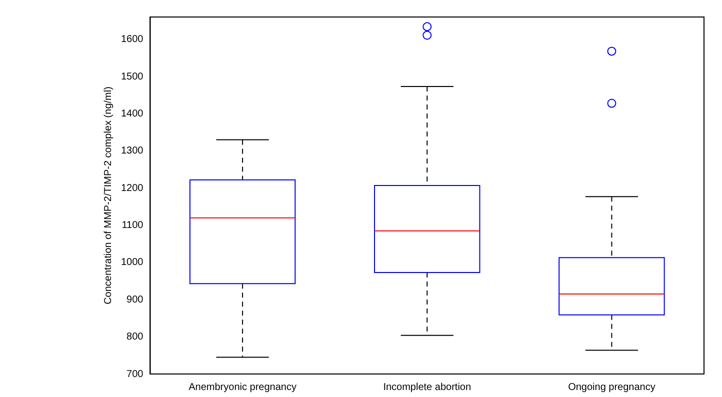  Describe the element at coordinates (132, 262) in the screenshot. I see `y-tick-label: 1000` at that location.